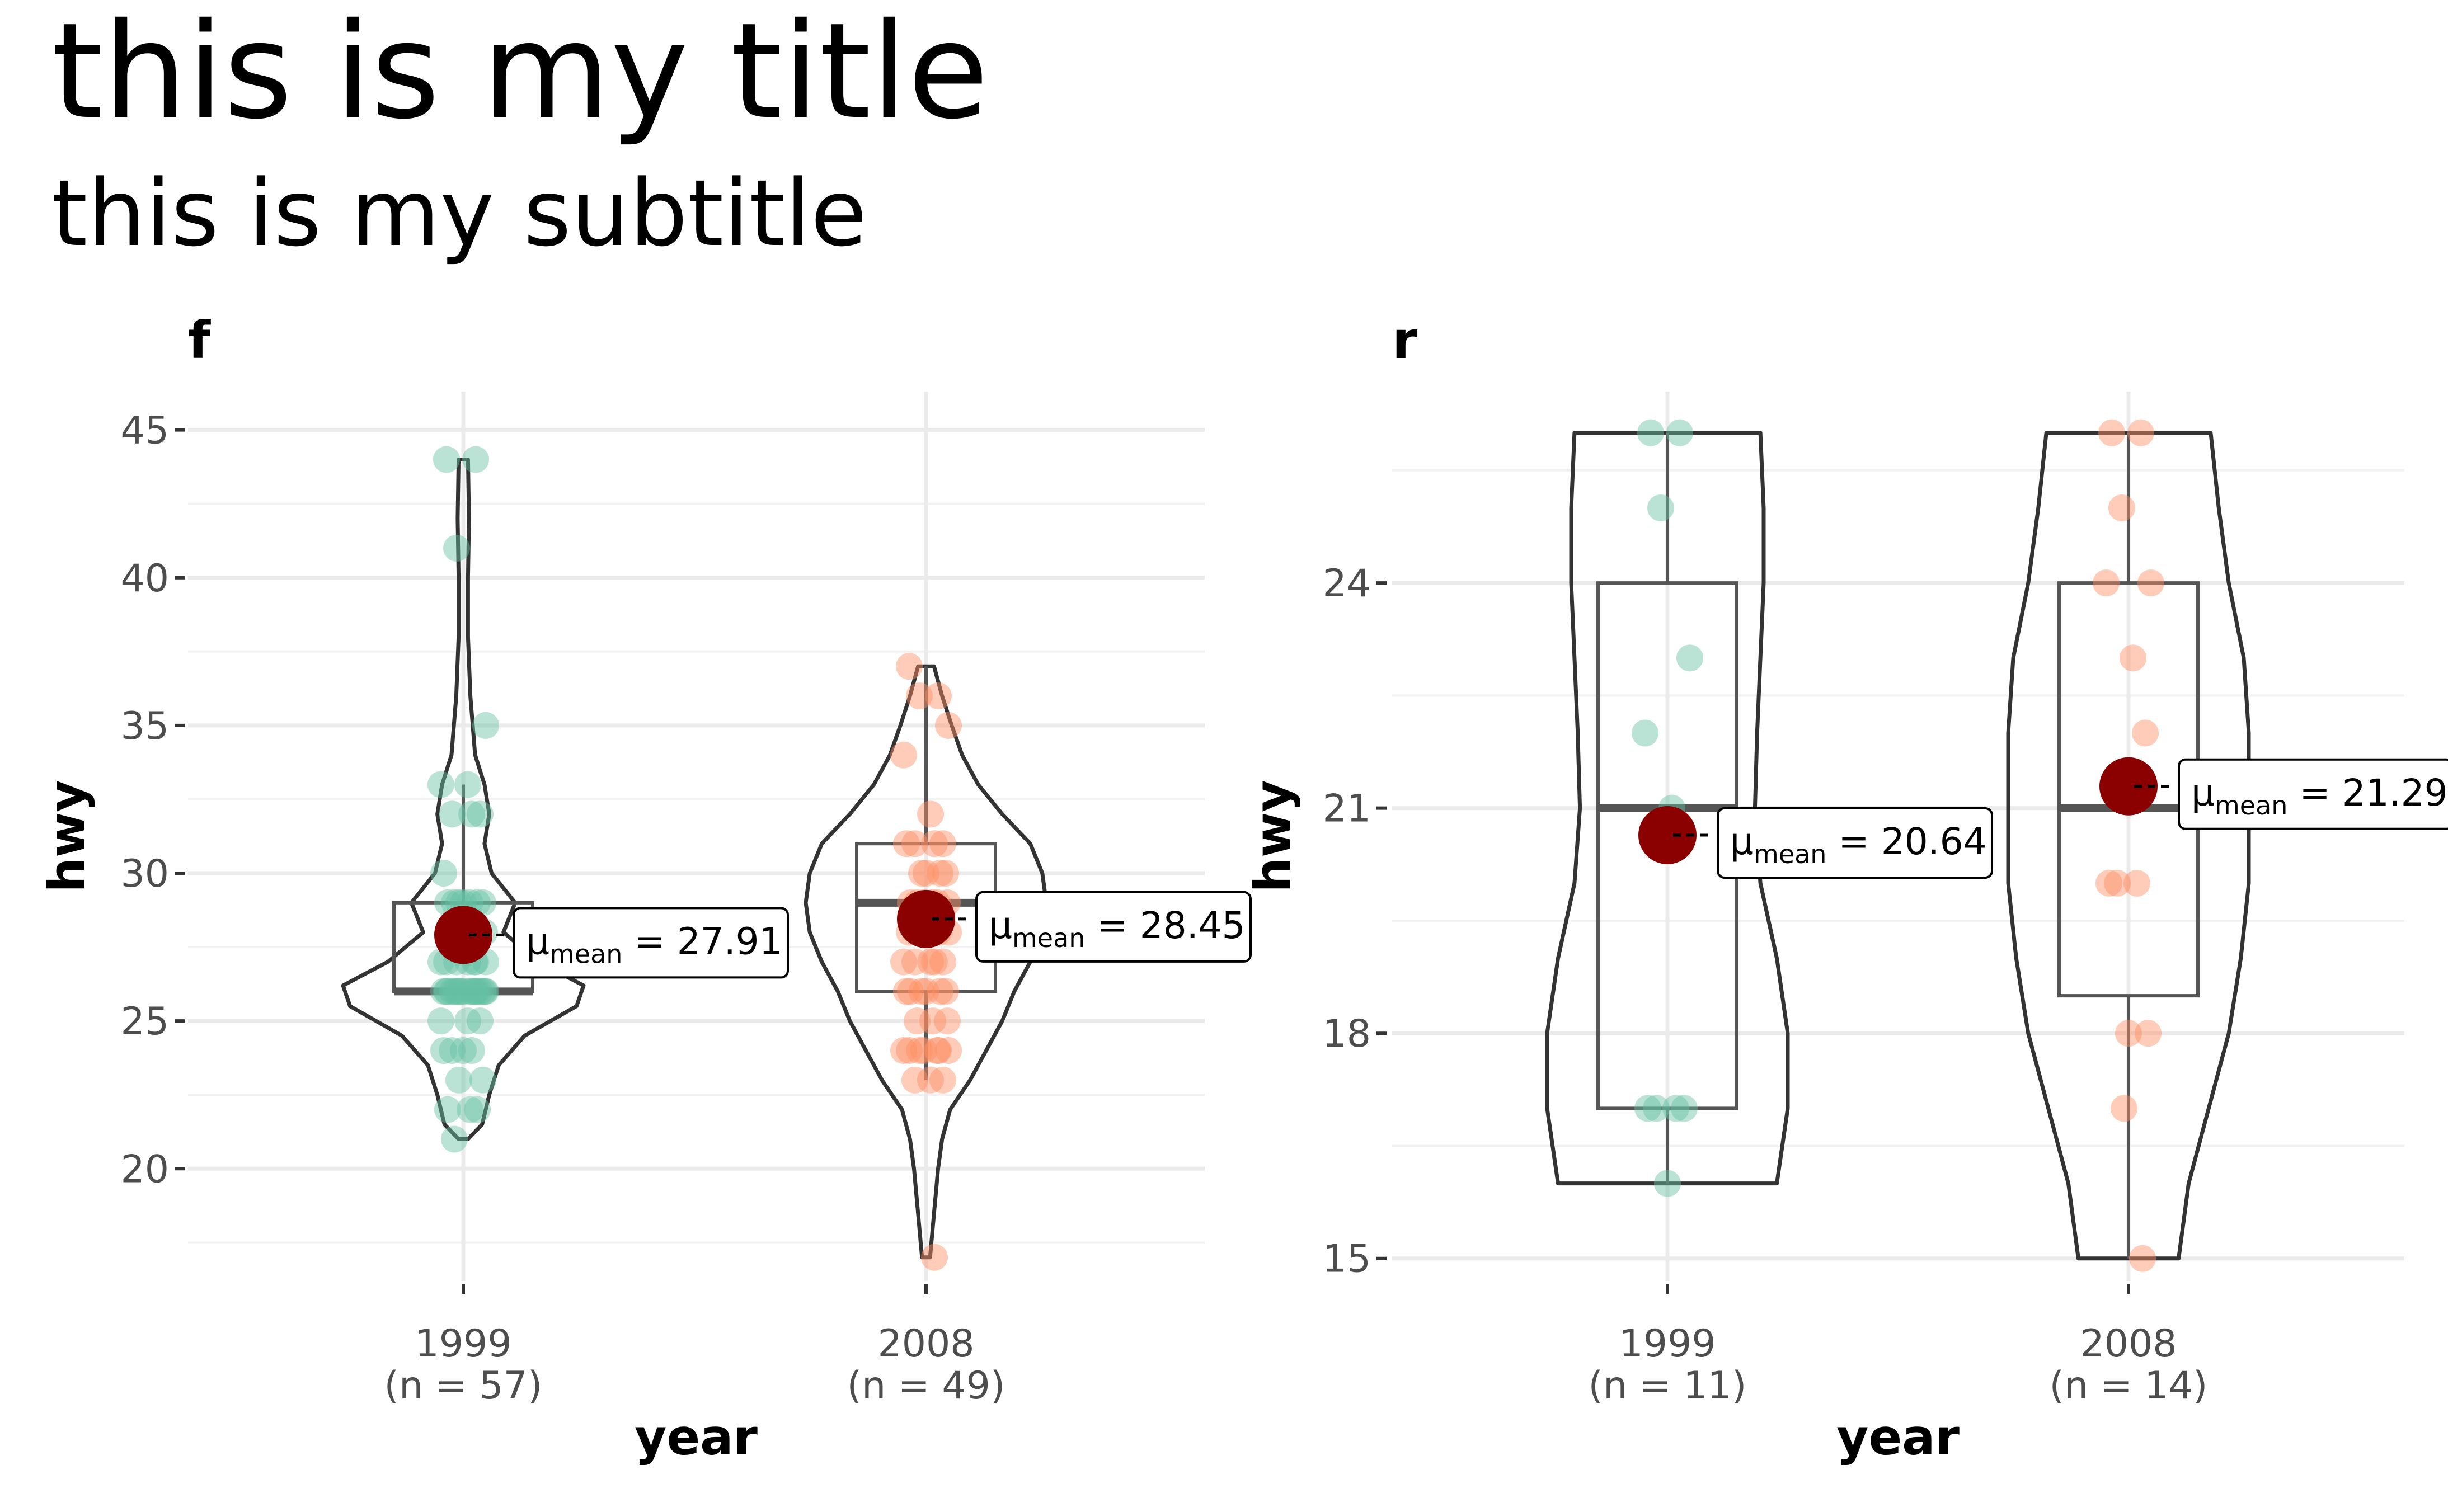 This screenshot has width=2448, height=1512. I want to click on chart-title: this is my title, so click(520, 74).